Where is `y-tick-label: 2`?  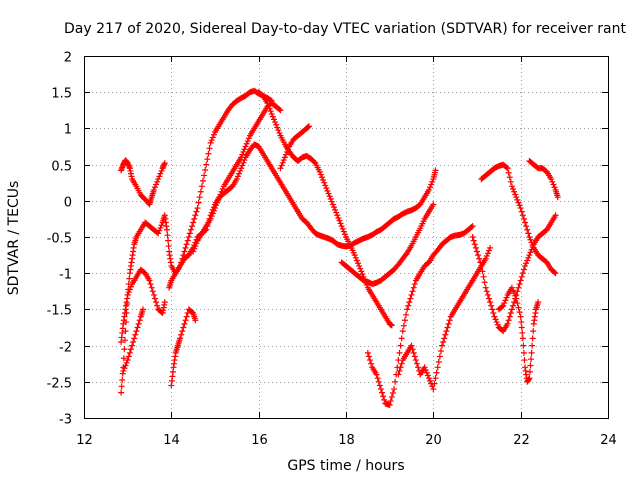 y-tick-label: 2 is located at coordinates (68, 58).